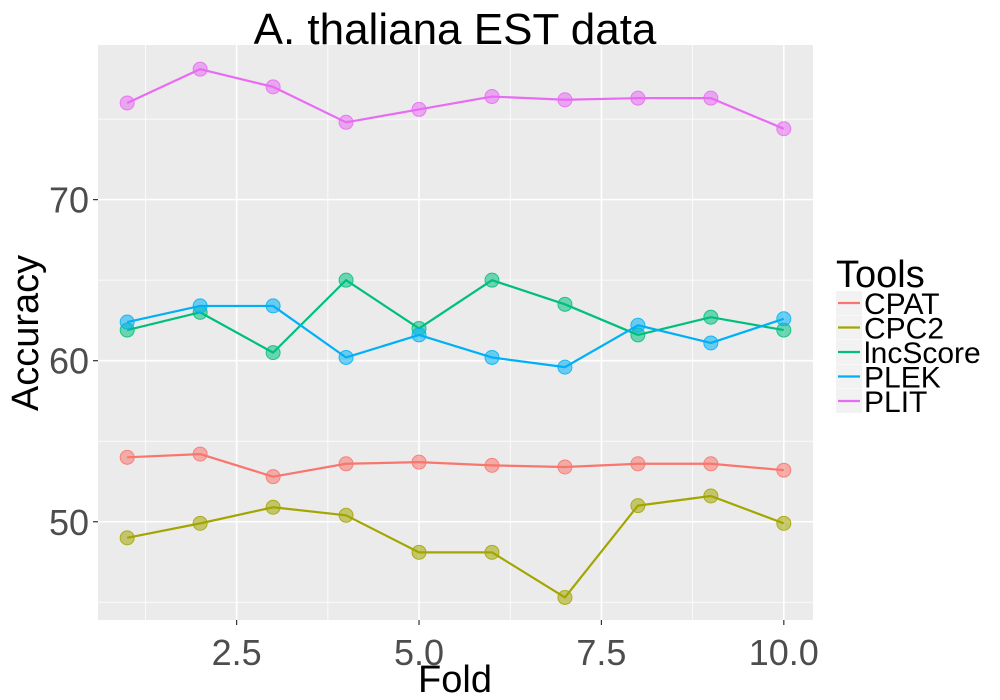 This screenshot has width=1000, height=700. Describe the element at coordinates (784, 652) in the screenshot. I see `x-tick-label: 10.0` at that location.